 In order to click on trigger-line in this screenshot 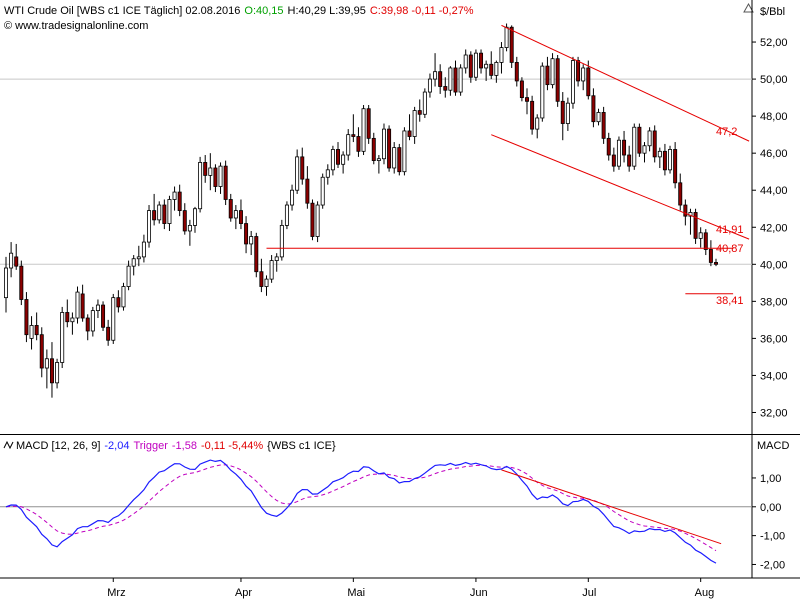, I will do `click(361, 508)`.